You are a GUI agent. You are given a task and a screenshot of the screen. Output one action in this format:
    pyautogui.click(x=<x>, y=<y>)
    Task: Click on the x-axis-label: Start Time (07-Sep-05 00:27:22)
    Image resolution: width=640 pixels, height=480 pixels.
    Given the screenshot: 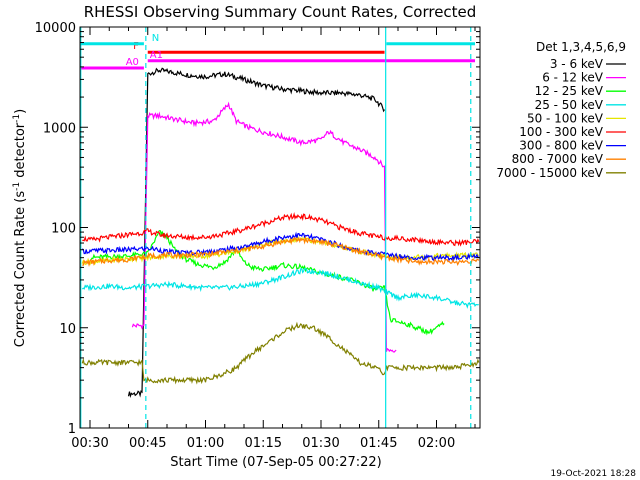 What is the action you would take?
    pyautogui.click(x=275, y=462)
    